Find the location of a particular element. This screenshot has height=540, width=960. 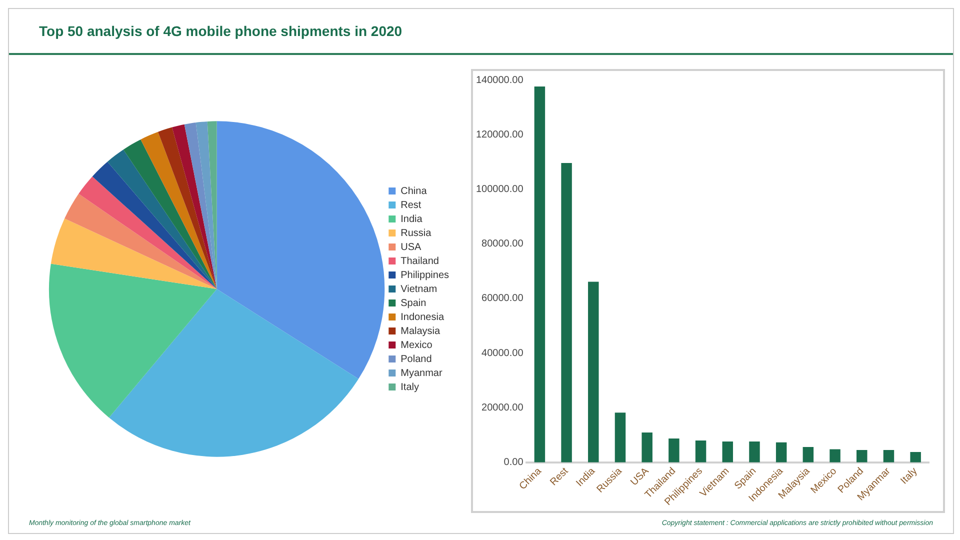

y-tick-label: 100000.00 is located at coordinates (500, 189).